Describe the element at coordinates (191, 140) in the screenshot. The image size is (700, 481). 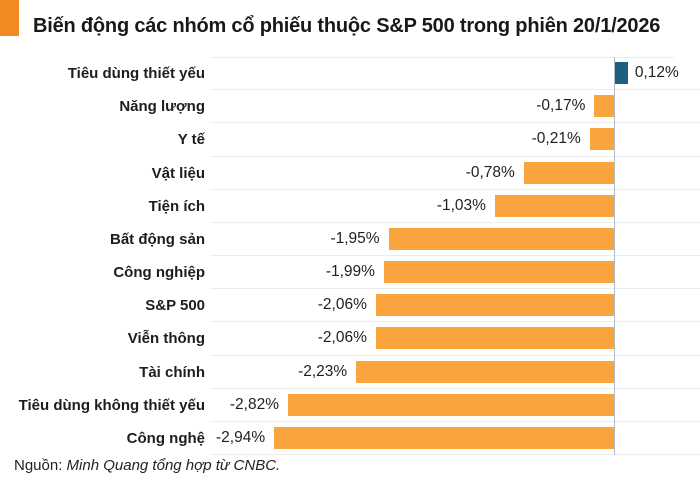
I see `category-label: Y tế` at that location.